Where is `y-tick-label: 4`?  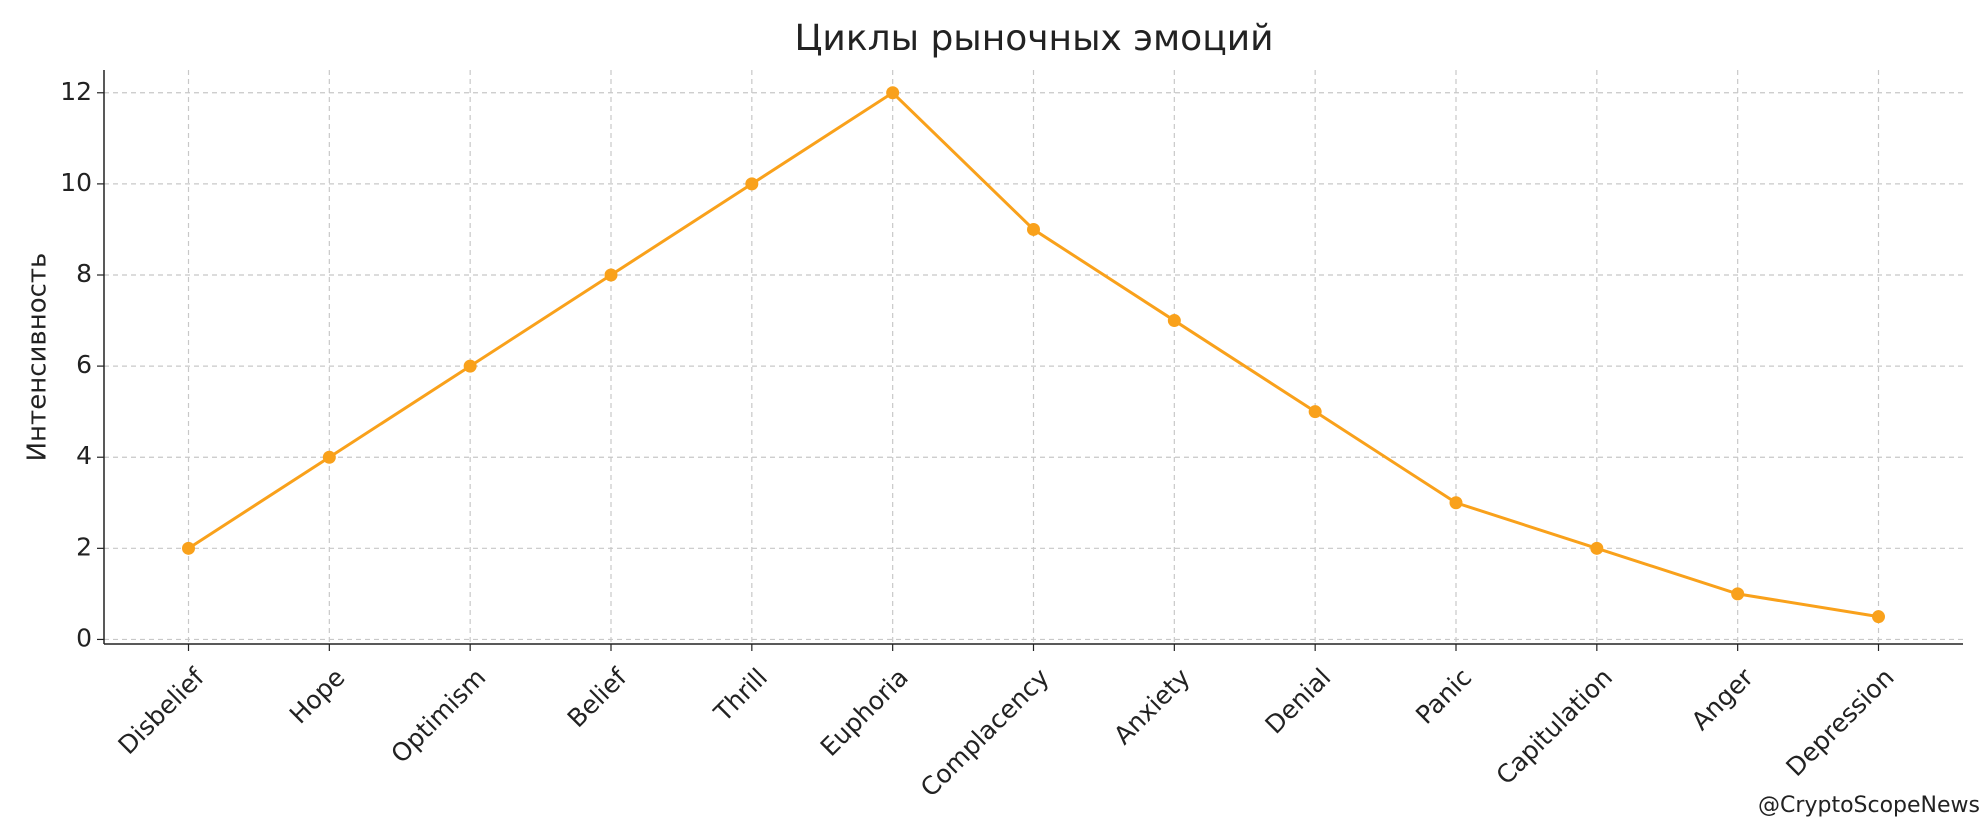 y-tick-label: 4 is located at coordinates (84, 455).